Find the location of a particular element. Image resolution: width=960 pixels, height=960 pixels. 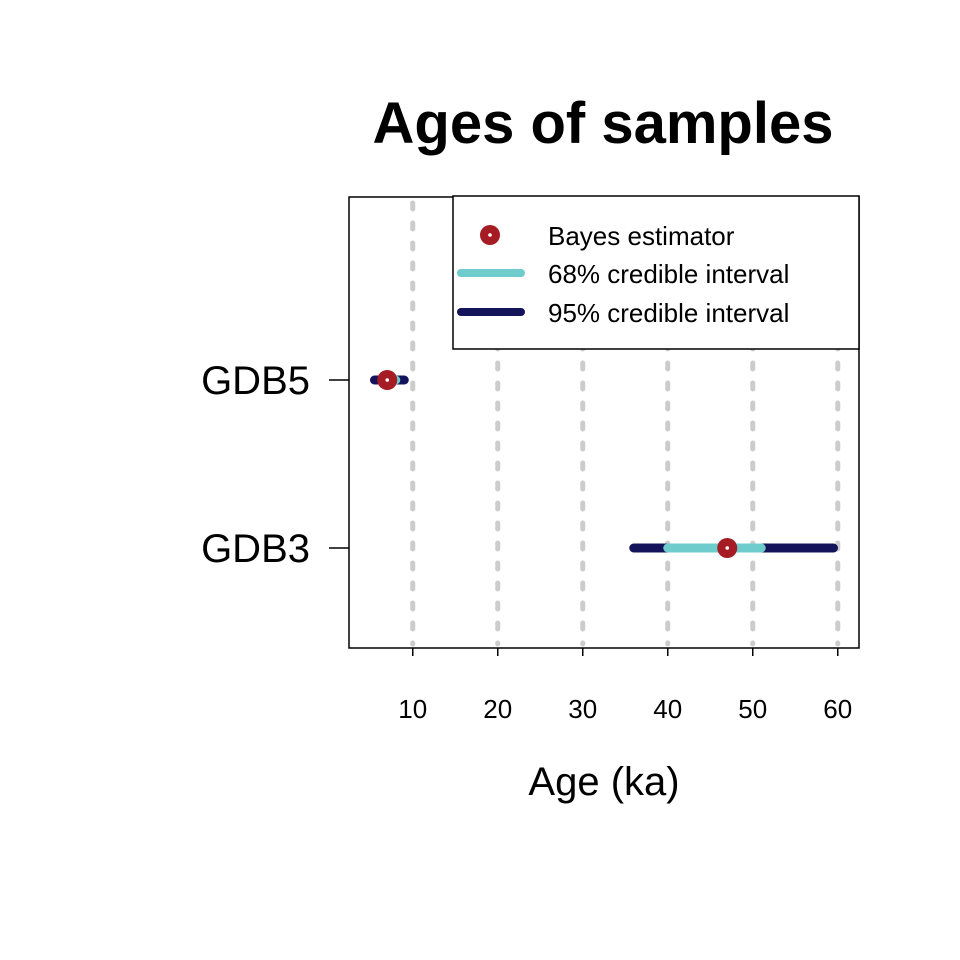

x-tick-label-30: 30 is located at coordinates (582, 709).